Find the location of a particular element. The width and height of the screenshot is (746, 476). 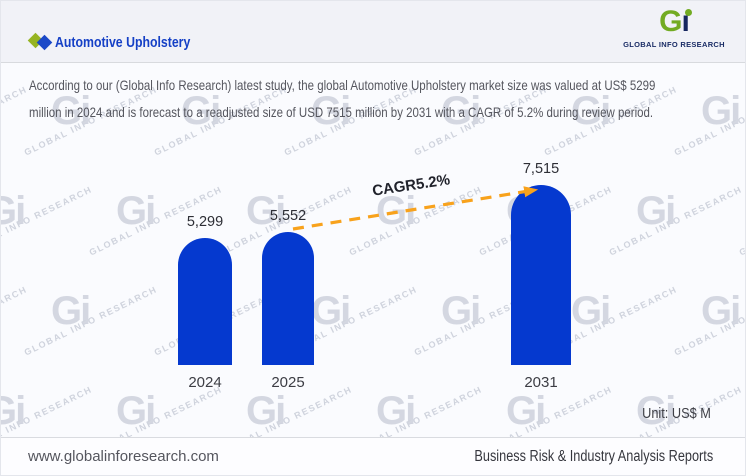

logo-i-dot-icon is located at coordinates (688, 12).